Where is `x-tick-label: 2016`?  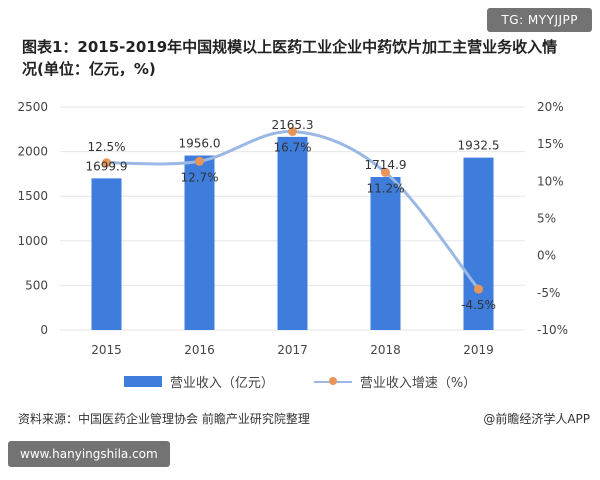
x-tick-label: 2016 is located at coordinates (199, 350).